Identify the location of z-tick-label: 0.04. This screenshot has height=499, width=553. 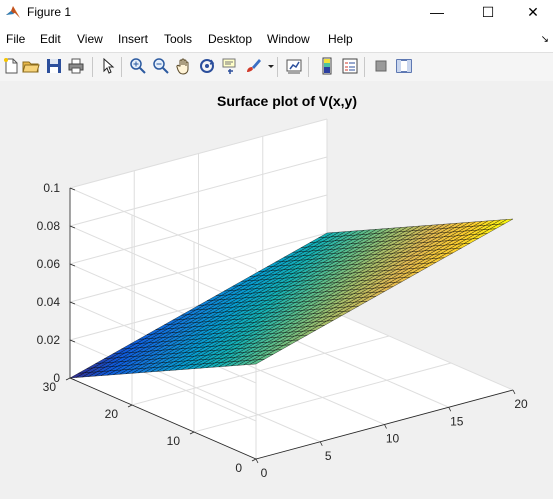
(49, 302).